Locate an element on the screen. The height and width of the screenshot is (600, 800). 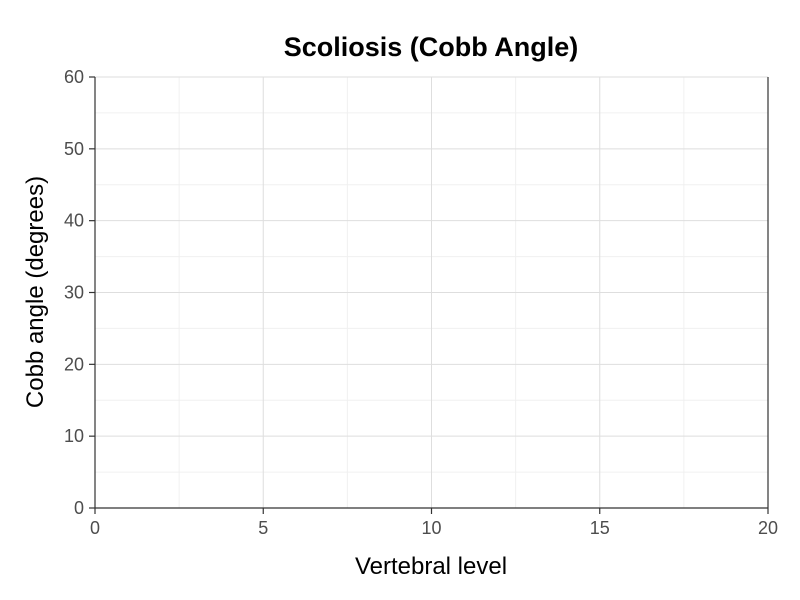
x-axis-ticks: 0 5 10 15 20 is located at coordinates (434, 523).